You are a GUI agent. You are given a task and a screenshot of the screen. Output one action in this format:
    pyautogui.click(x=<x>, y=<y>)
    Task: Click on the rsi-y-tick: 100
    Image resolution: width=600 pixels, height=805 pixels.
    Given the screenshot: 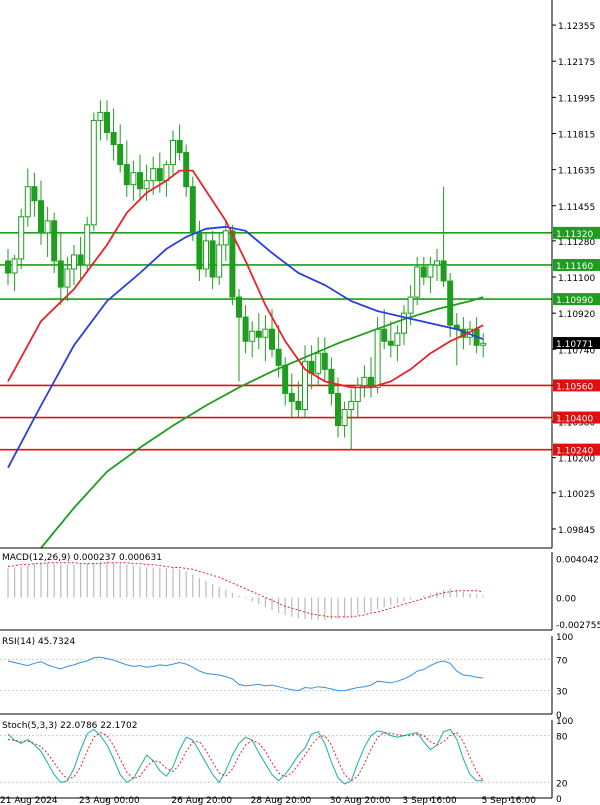 What is the action you would take?
    pyautogui.click(x=564, y=638)
    